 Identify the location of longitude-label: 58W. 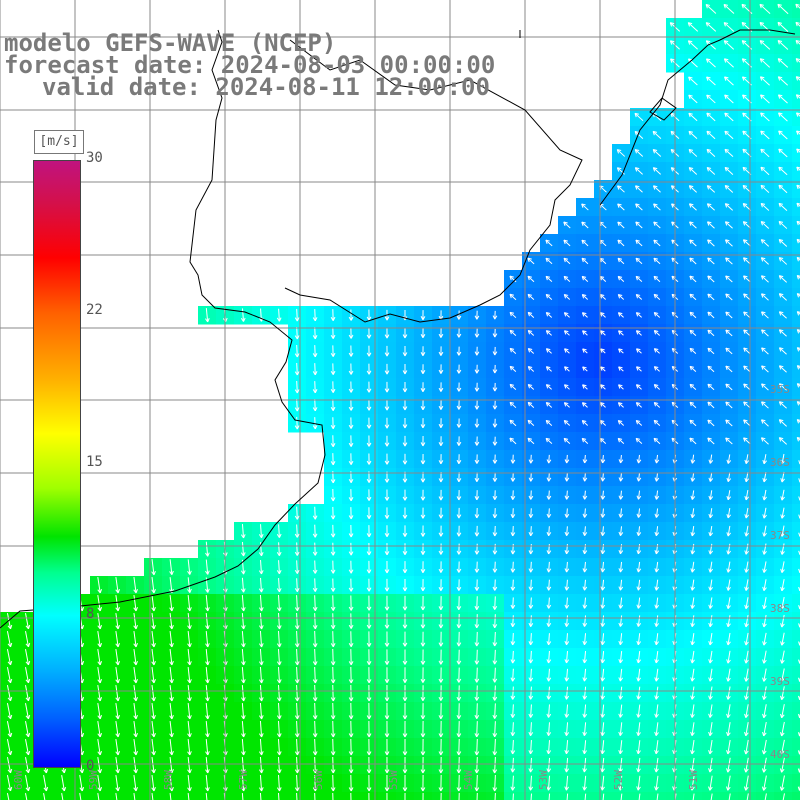
(168, 780).